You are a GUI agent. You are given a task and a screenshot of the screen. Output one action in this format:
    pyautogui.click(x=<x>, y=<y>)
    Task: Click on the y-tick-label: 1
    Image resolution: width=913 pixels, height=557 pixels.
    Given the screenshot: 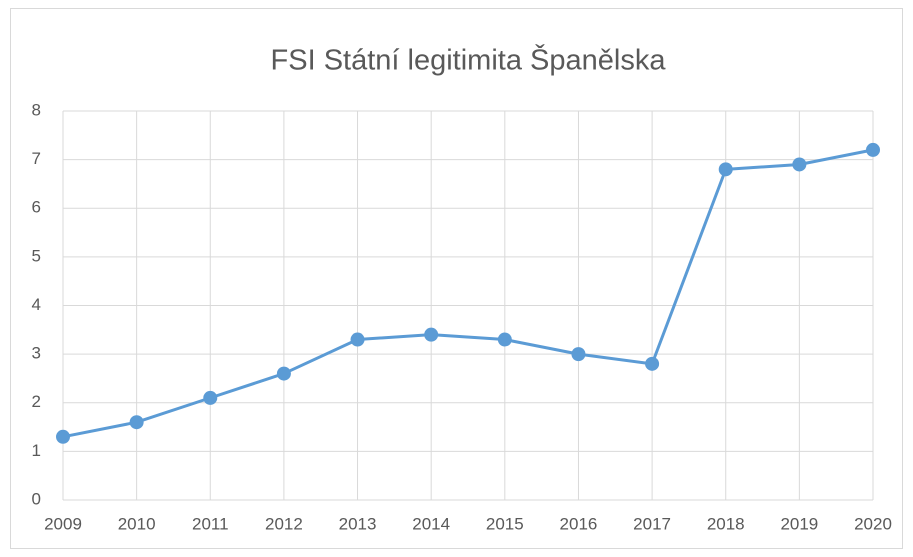 What is the action you would take?
    pyautogui.click(x=36, y=450)
    